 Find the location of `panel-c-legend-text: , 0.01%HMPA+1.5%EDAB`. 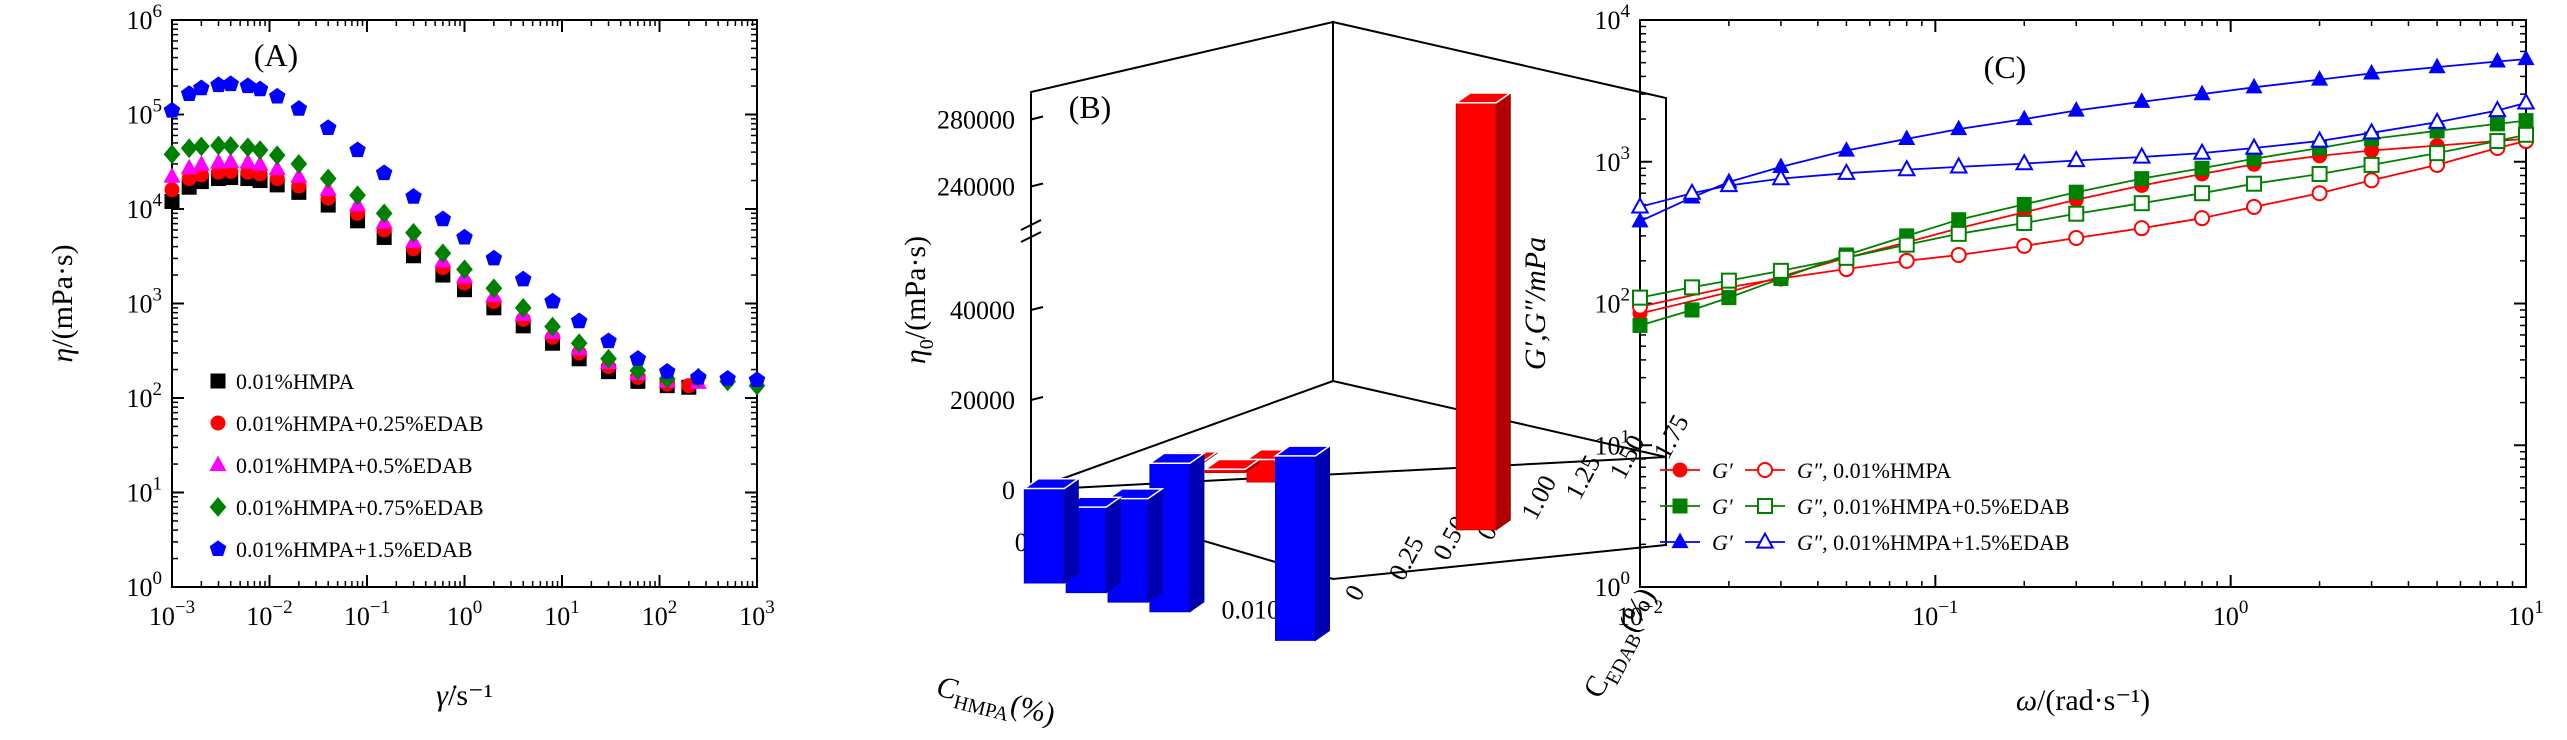

panel-c-legend-text: , 0.01%HMPA+1.5%EDAB is located at coordinates (1946, 542).